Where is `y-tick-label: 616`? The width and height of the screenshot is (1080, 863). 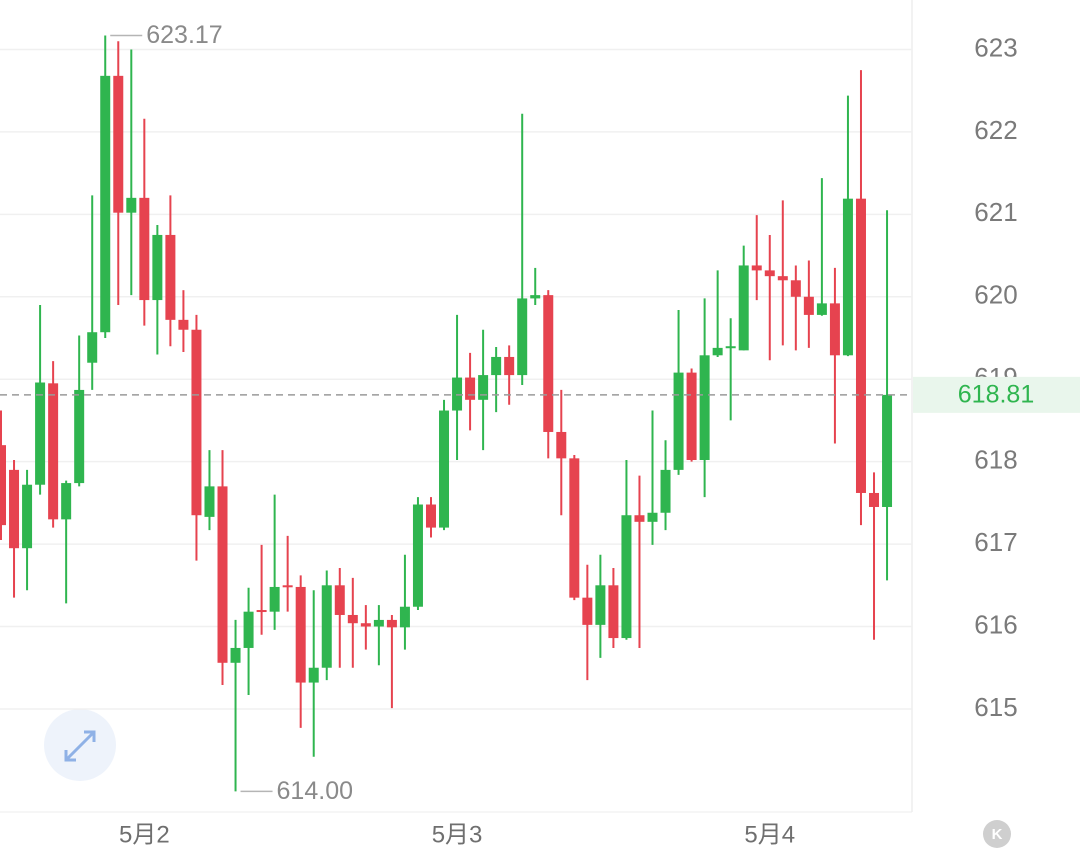 y-tick-label: 616 is located at coordinates (995, 624).